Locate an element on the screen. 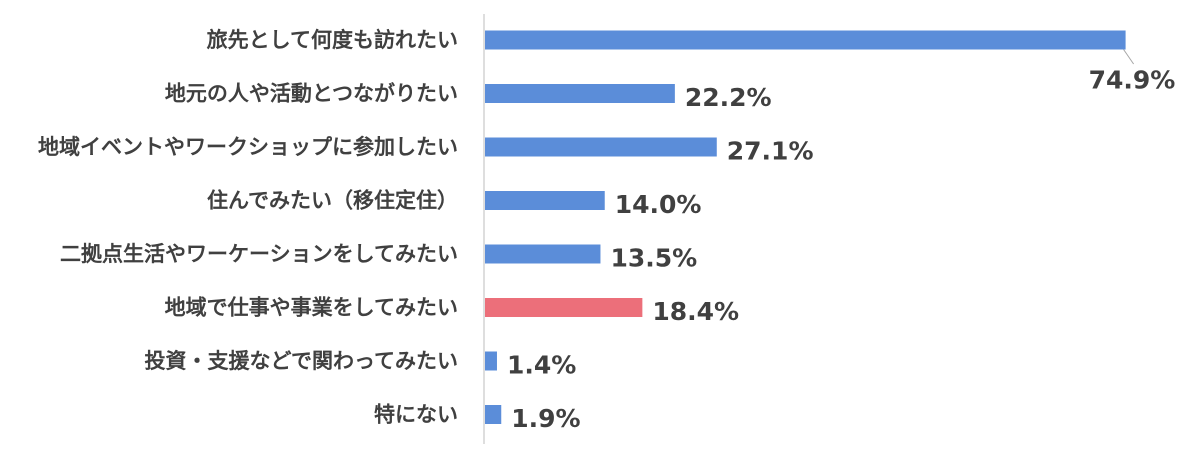  category-label-4: 二拠点生活やワーケーションをしてみたい is located at coordinates (259, 254).